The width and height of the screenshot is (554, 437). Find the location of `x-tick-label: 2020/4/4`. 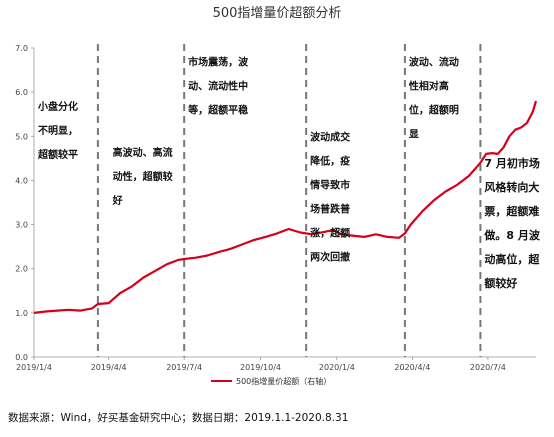

x-tick-label: 2020/4/4 is located at coordinates (412, 367).